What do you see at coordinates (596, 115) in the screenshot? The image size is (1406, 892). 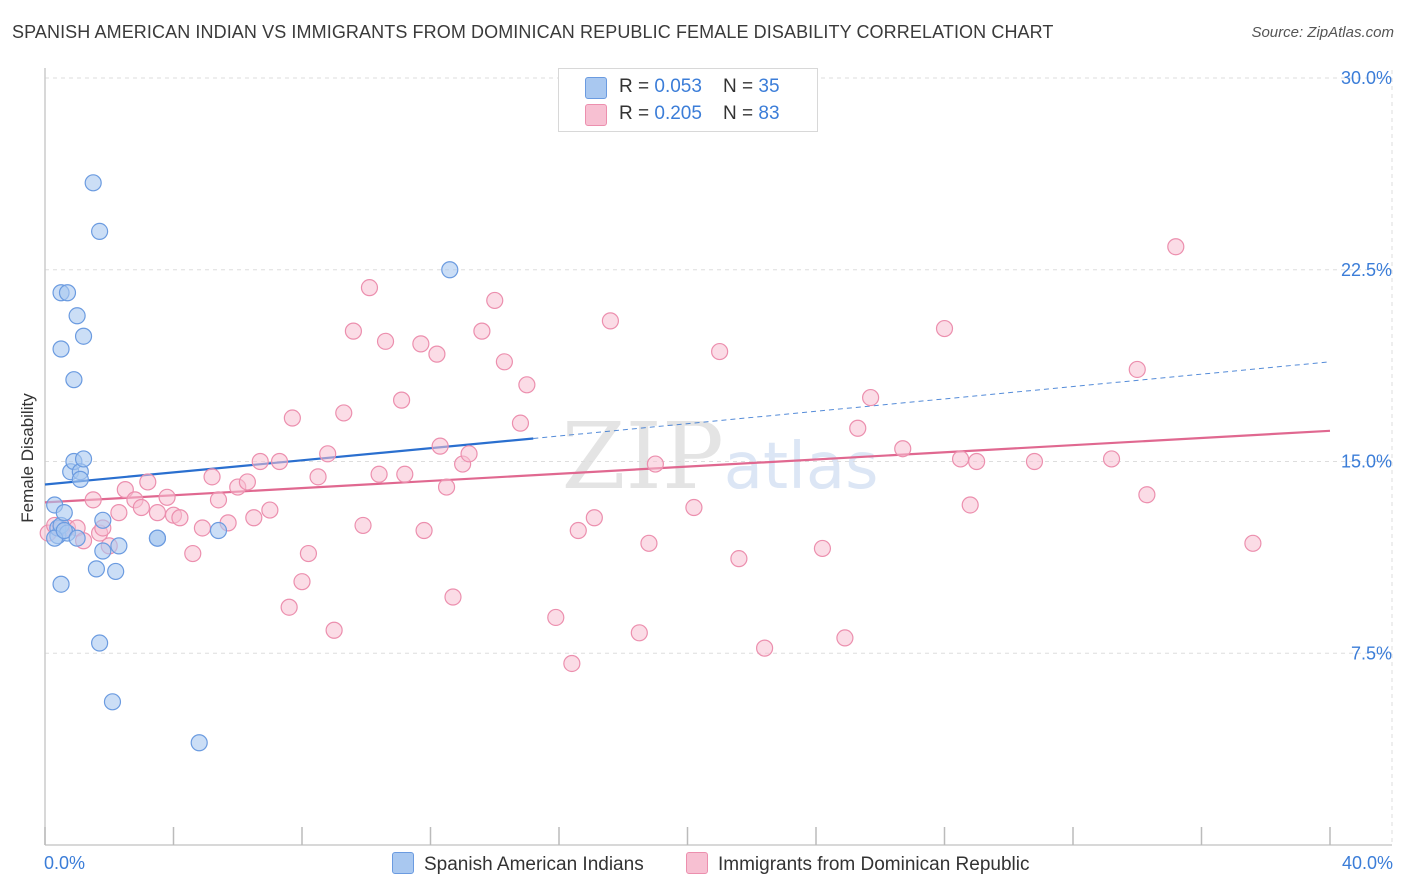 I see `legend-swatch-pink` at bounding box center [596, 115].